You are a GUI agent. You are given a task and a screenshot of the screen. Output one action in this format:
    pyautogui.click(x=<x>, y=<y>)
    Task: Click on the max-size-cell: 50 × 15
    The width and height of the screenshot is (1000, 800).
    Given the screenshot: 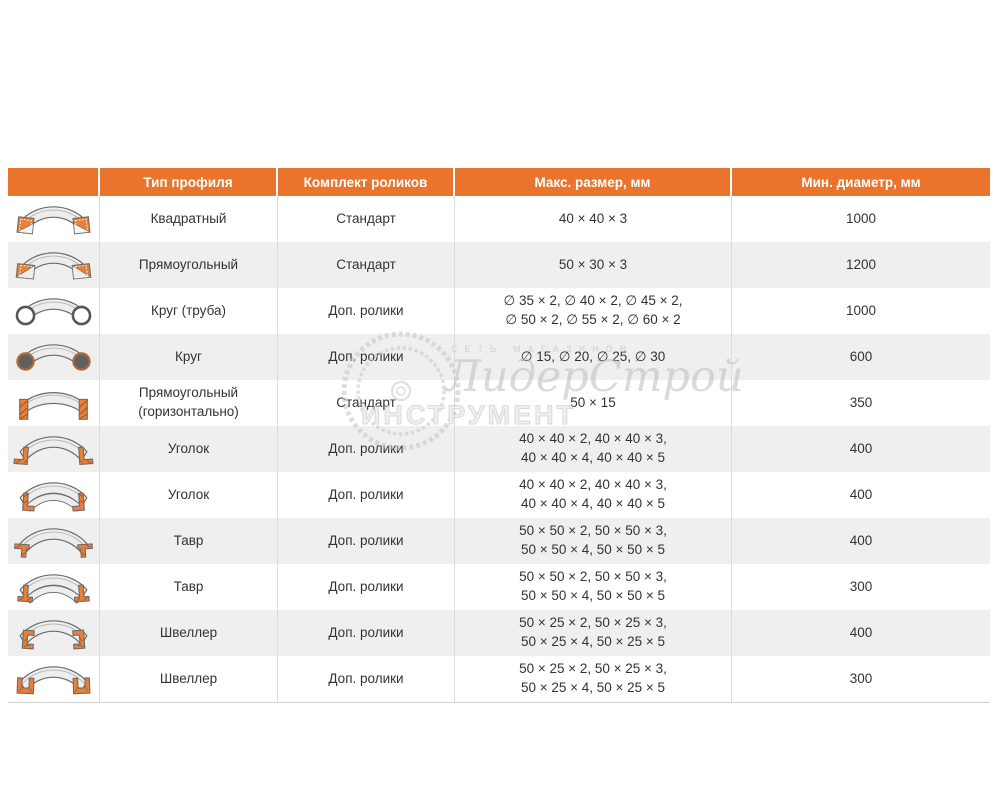 What is the action you would take?
    pyautogui.click(x=593, y=403)
    